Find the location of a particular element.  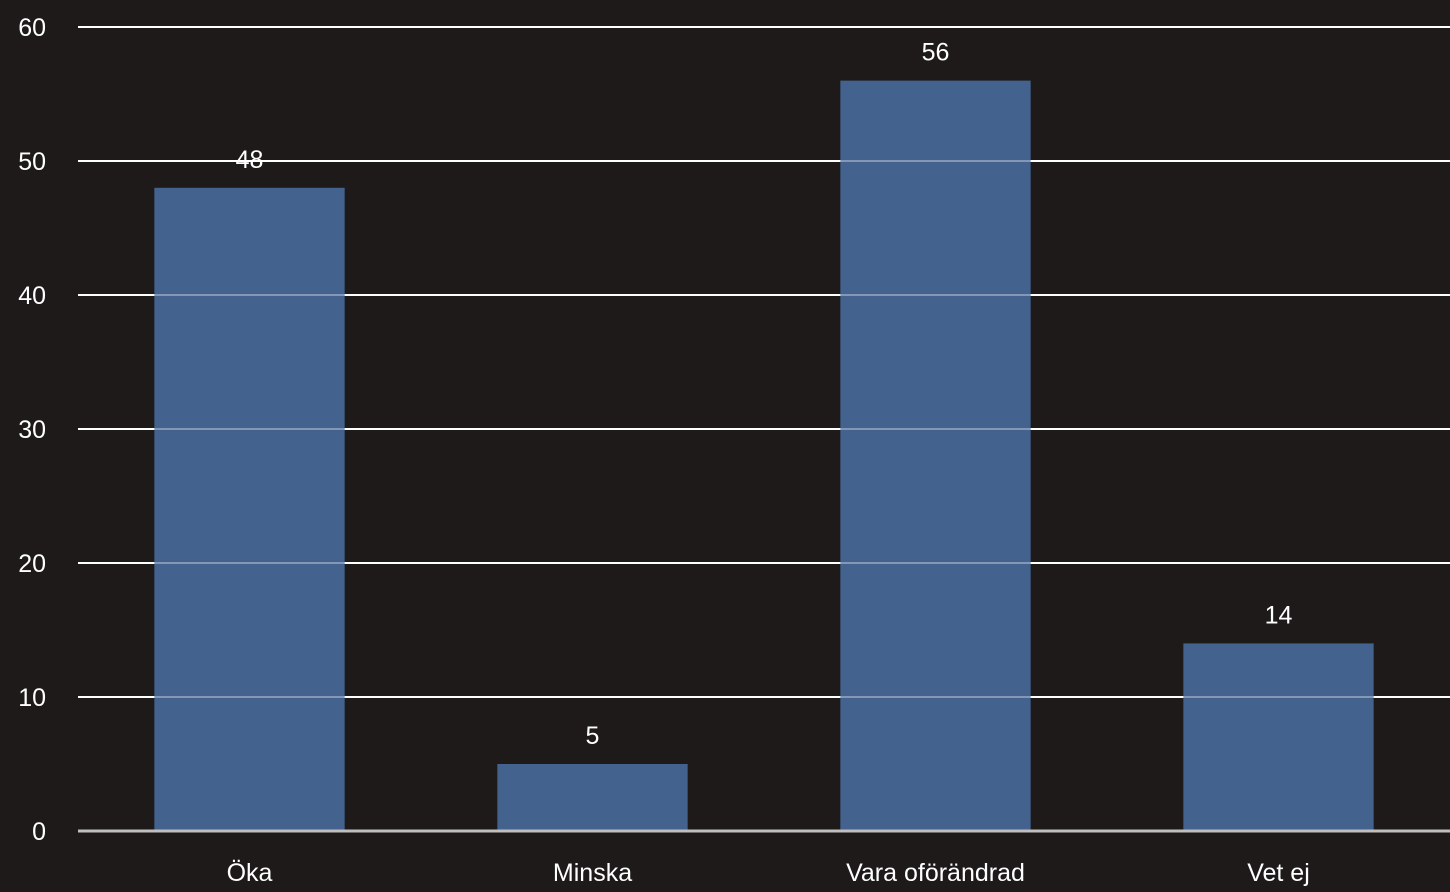

y-tick-label: 30 is located at coordinates (32, 430).